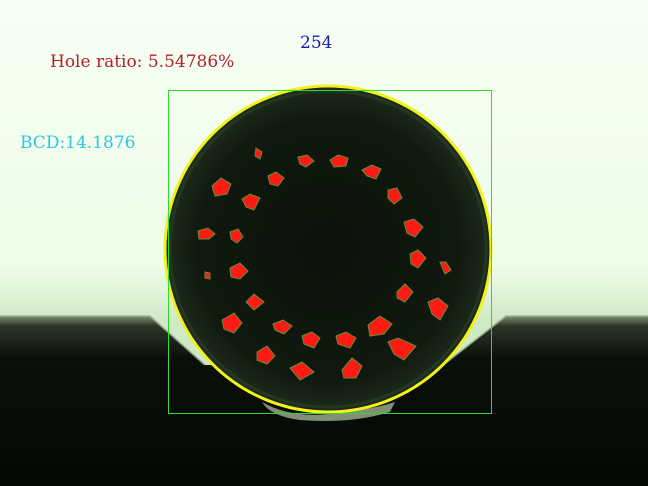  I want to click on hole-ratio-label: Hole ratio: 5.54786%, so click(142, 62).